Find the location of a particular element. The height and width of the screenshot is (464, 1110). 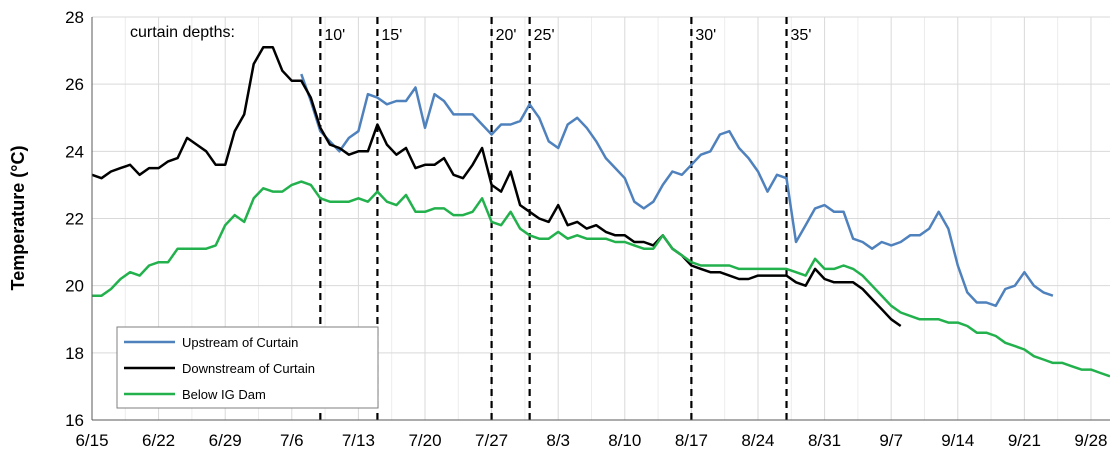

x-tick-label: 6/22 is located at coordinates (158, 440).